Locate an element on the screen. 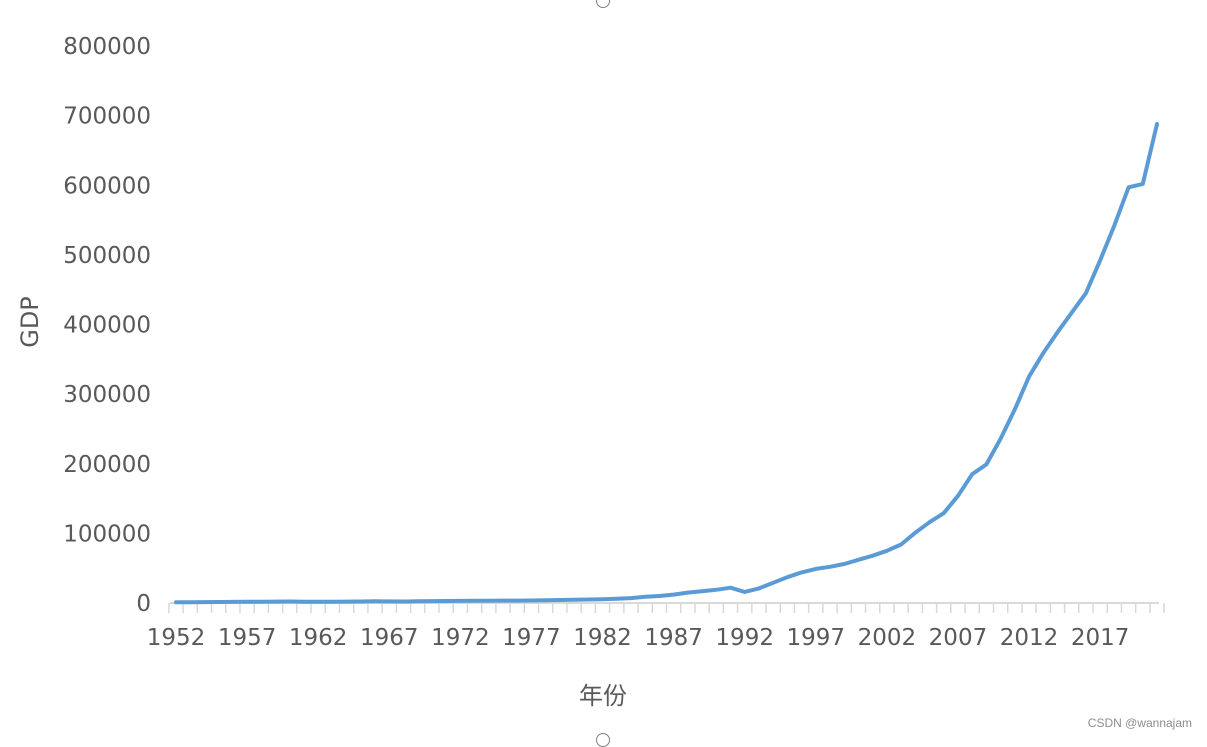 This screenshot has width=1207, height=747. x-tick-label: 2002 is located at coordinates (887, 638).